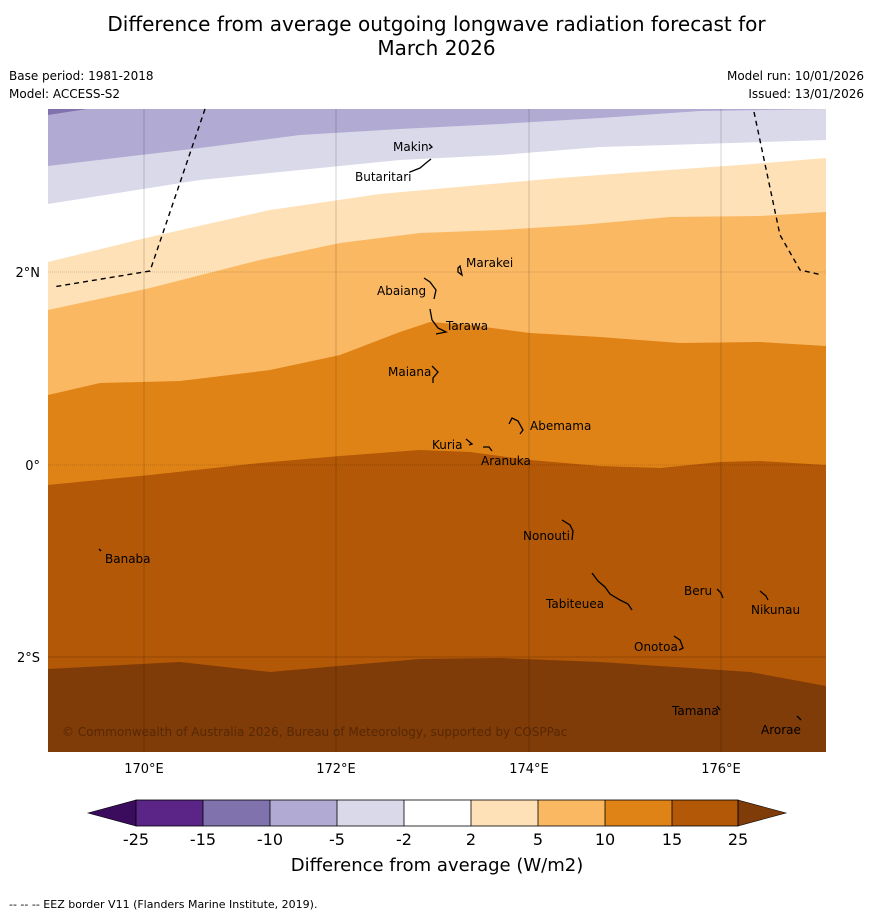 This screenshot has width=873, height=919. What do you see at coordinates (460, 270) in the screenshot?
I see `island-marakei` at bounding box center [460, 270].